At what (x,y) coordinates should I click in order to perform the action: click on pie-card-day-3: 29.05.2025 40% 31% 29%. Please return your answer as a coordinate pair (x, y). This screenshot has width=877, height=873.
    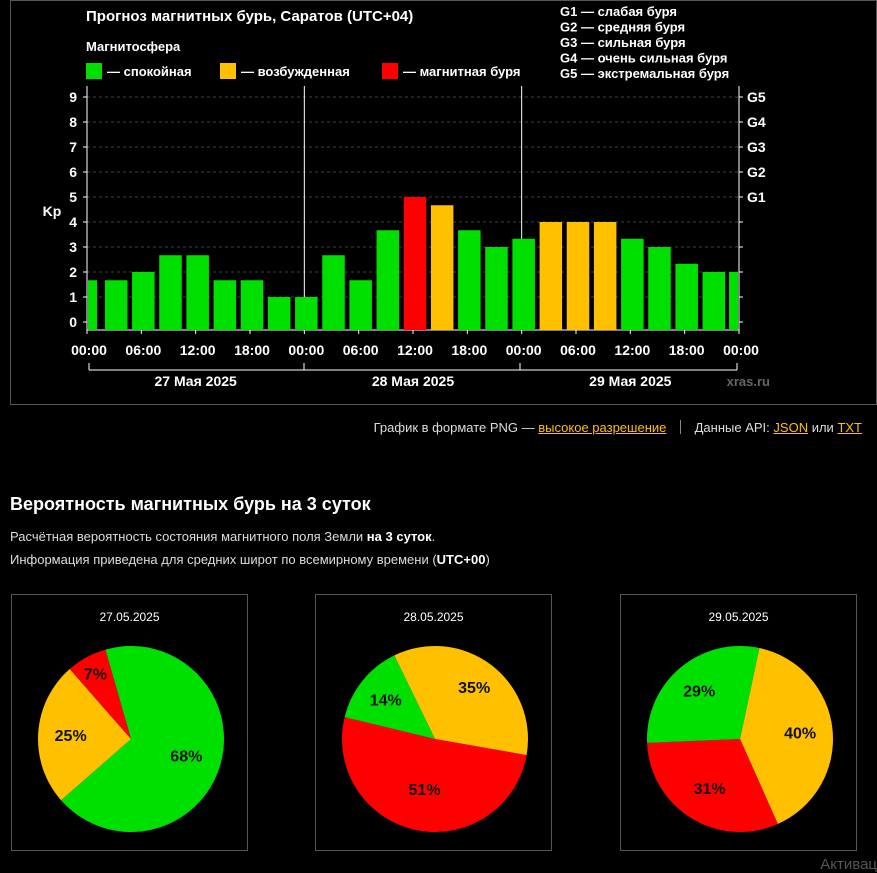
    Looking at the image, I should click on (738, 722).